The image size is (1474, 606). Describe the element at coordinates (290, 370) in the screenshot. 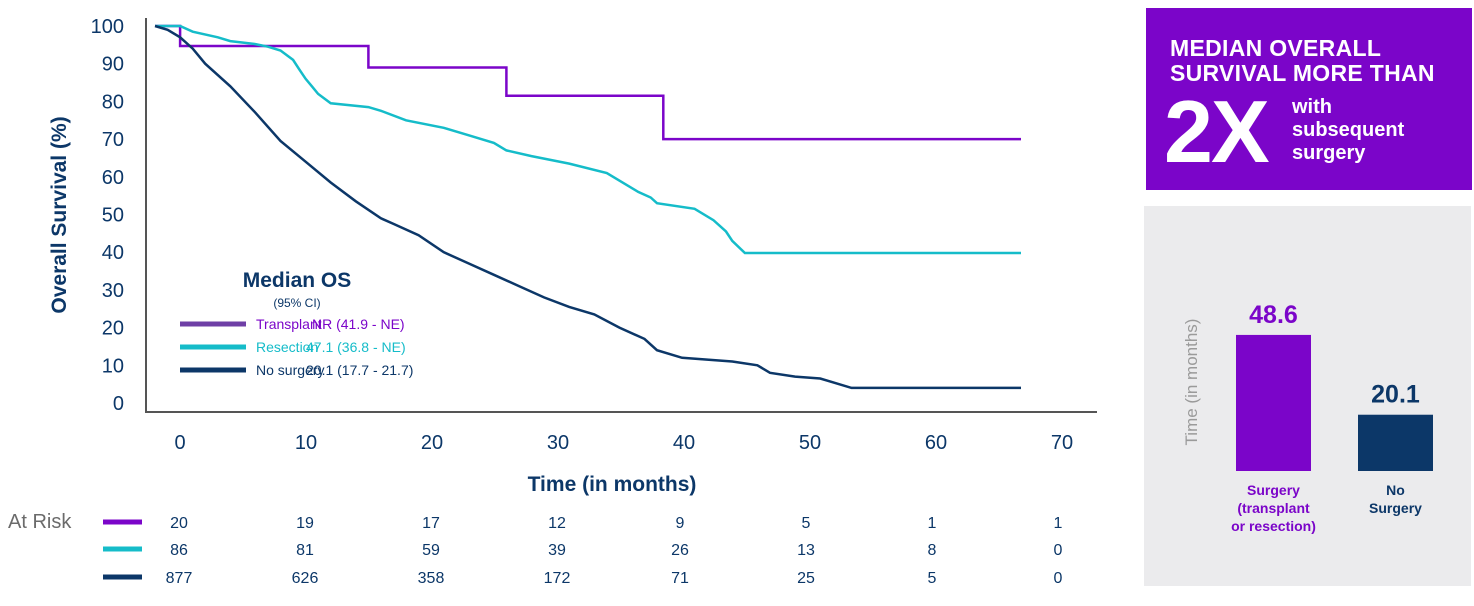

I see `legend-series-name: No surgery` at that location.